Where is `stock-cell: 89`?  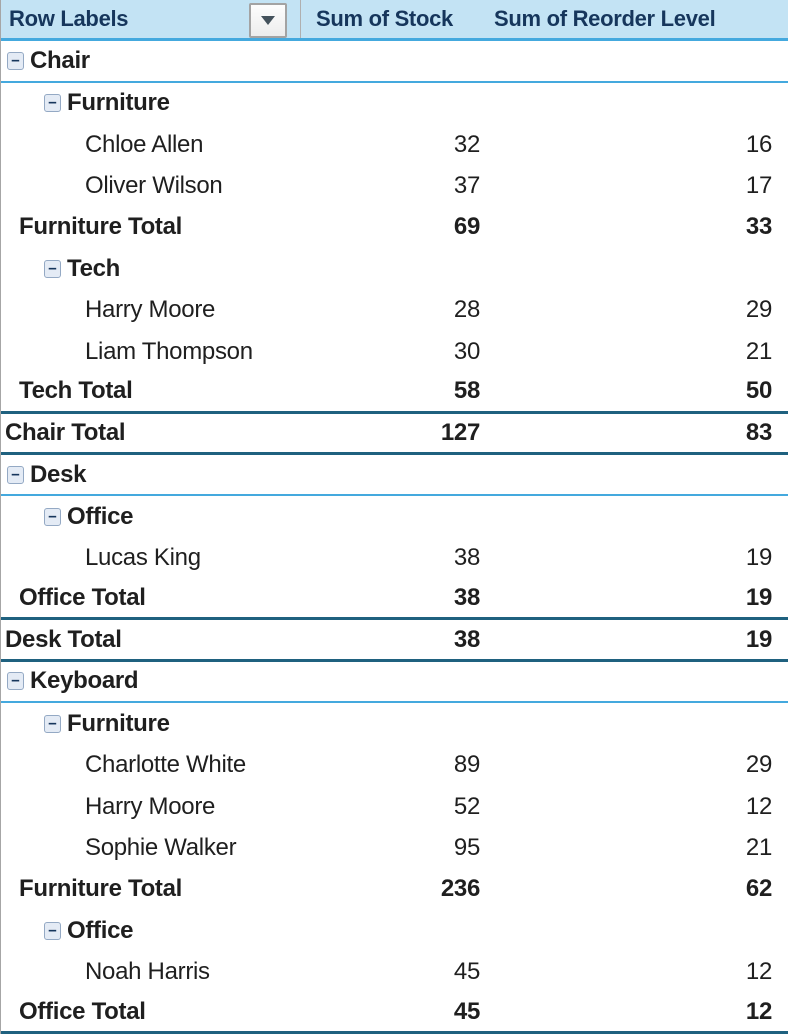
stock-cell: 89 is located at coordinates (394, 764).